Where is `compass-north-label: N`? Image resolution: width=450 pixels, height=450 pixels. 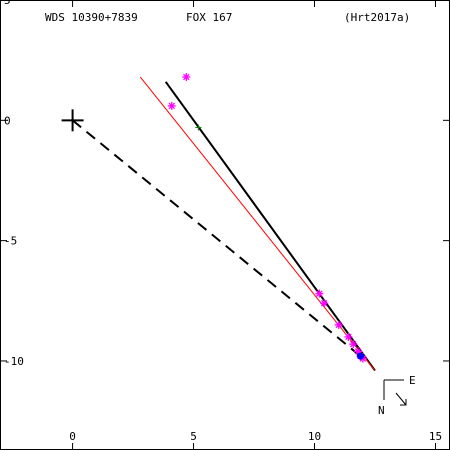
compass-north-label: N is located at coordinates (381, 410).